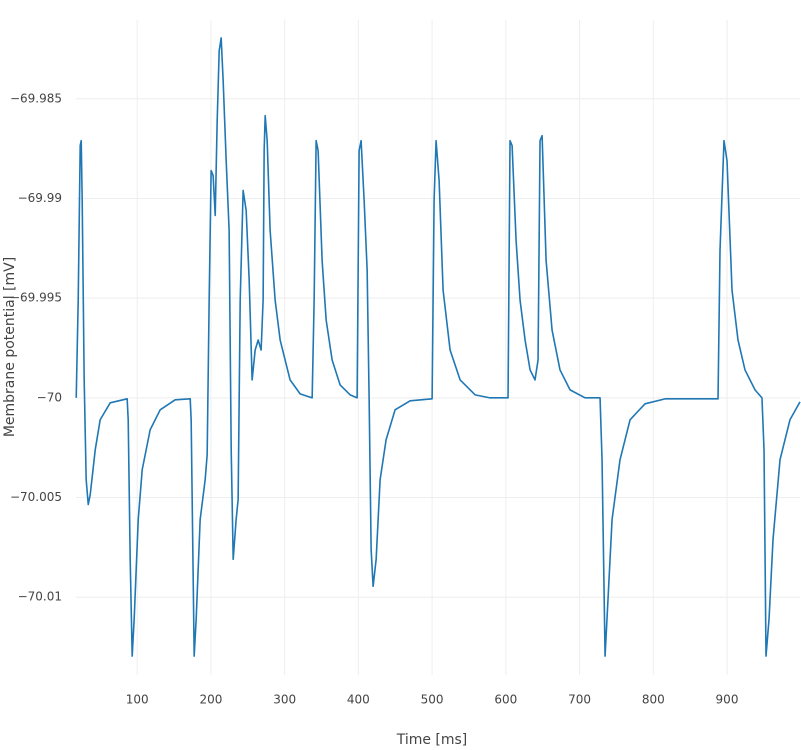 This screenshot has height=750, width=801. Describe the element at coordinates (137, 700) in the screenshot. I see `x-tick-label: 100` at that location.